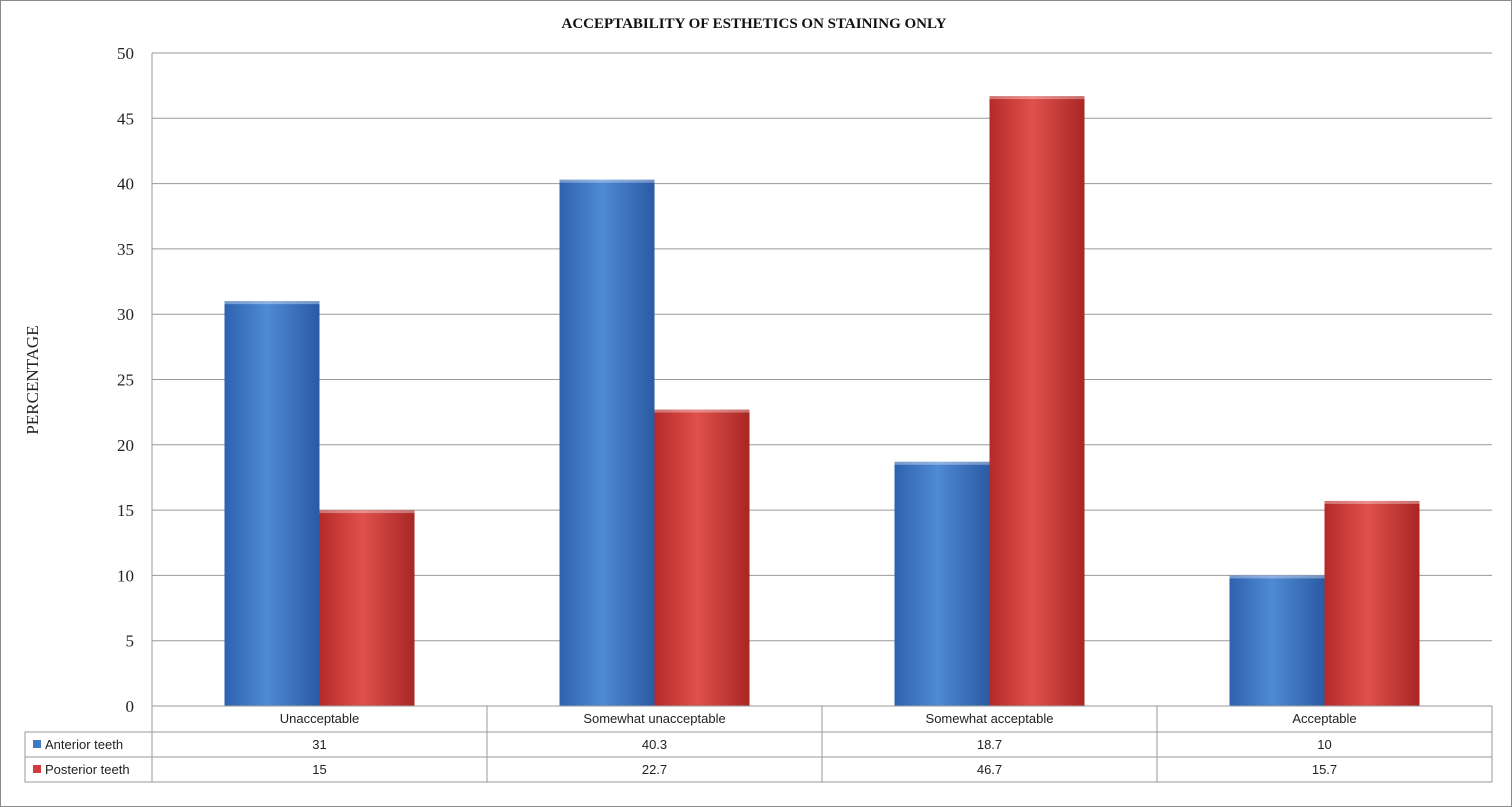  What do you see at coordinates (319, 744) in the screenshot?
I see `table-value: 31` at bounding box center [319, 744].